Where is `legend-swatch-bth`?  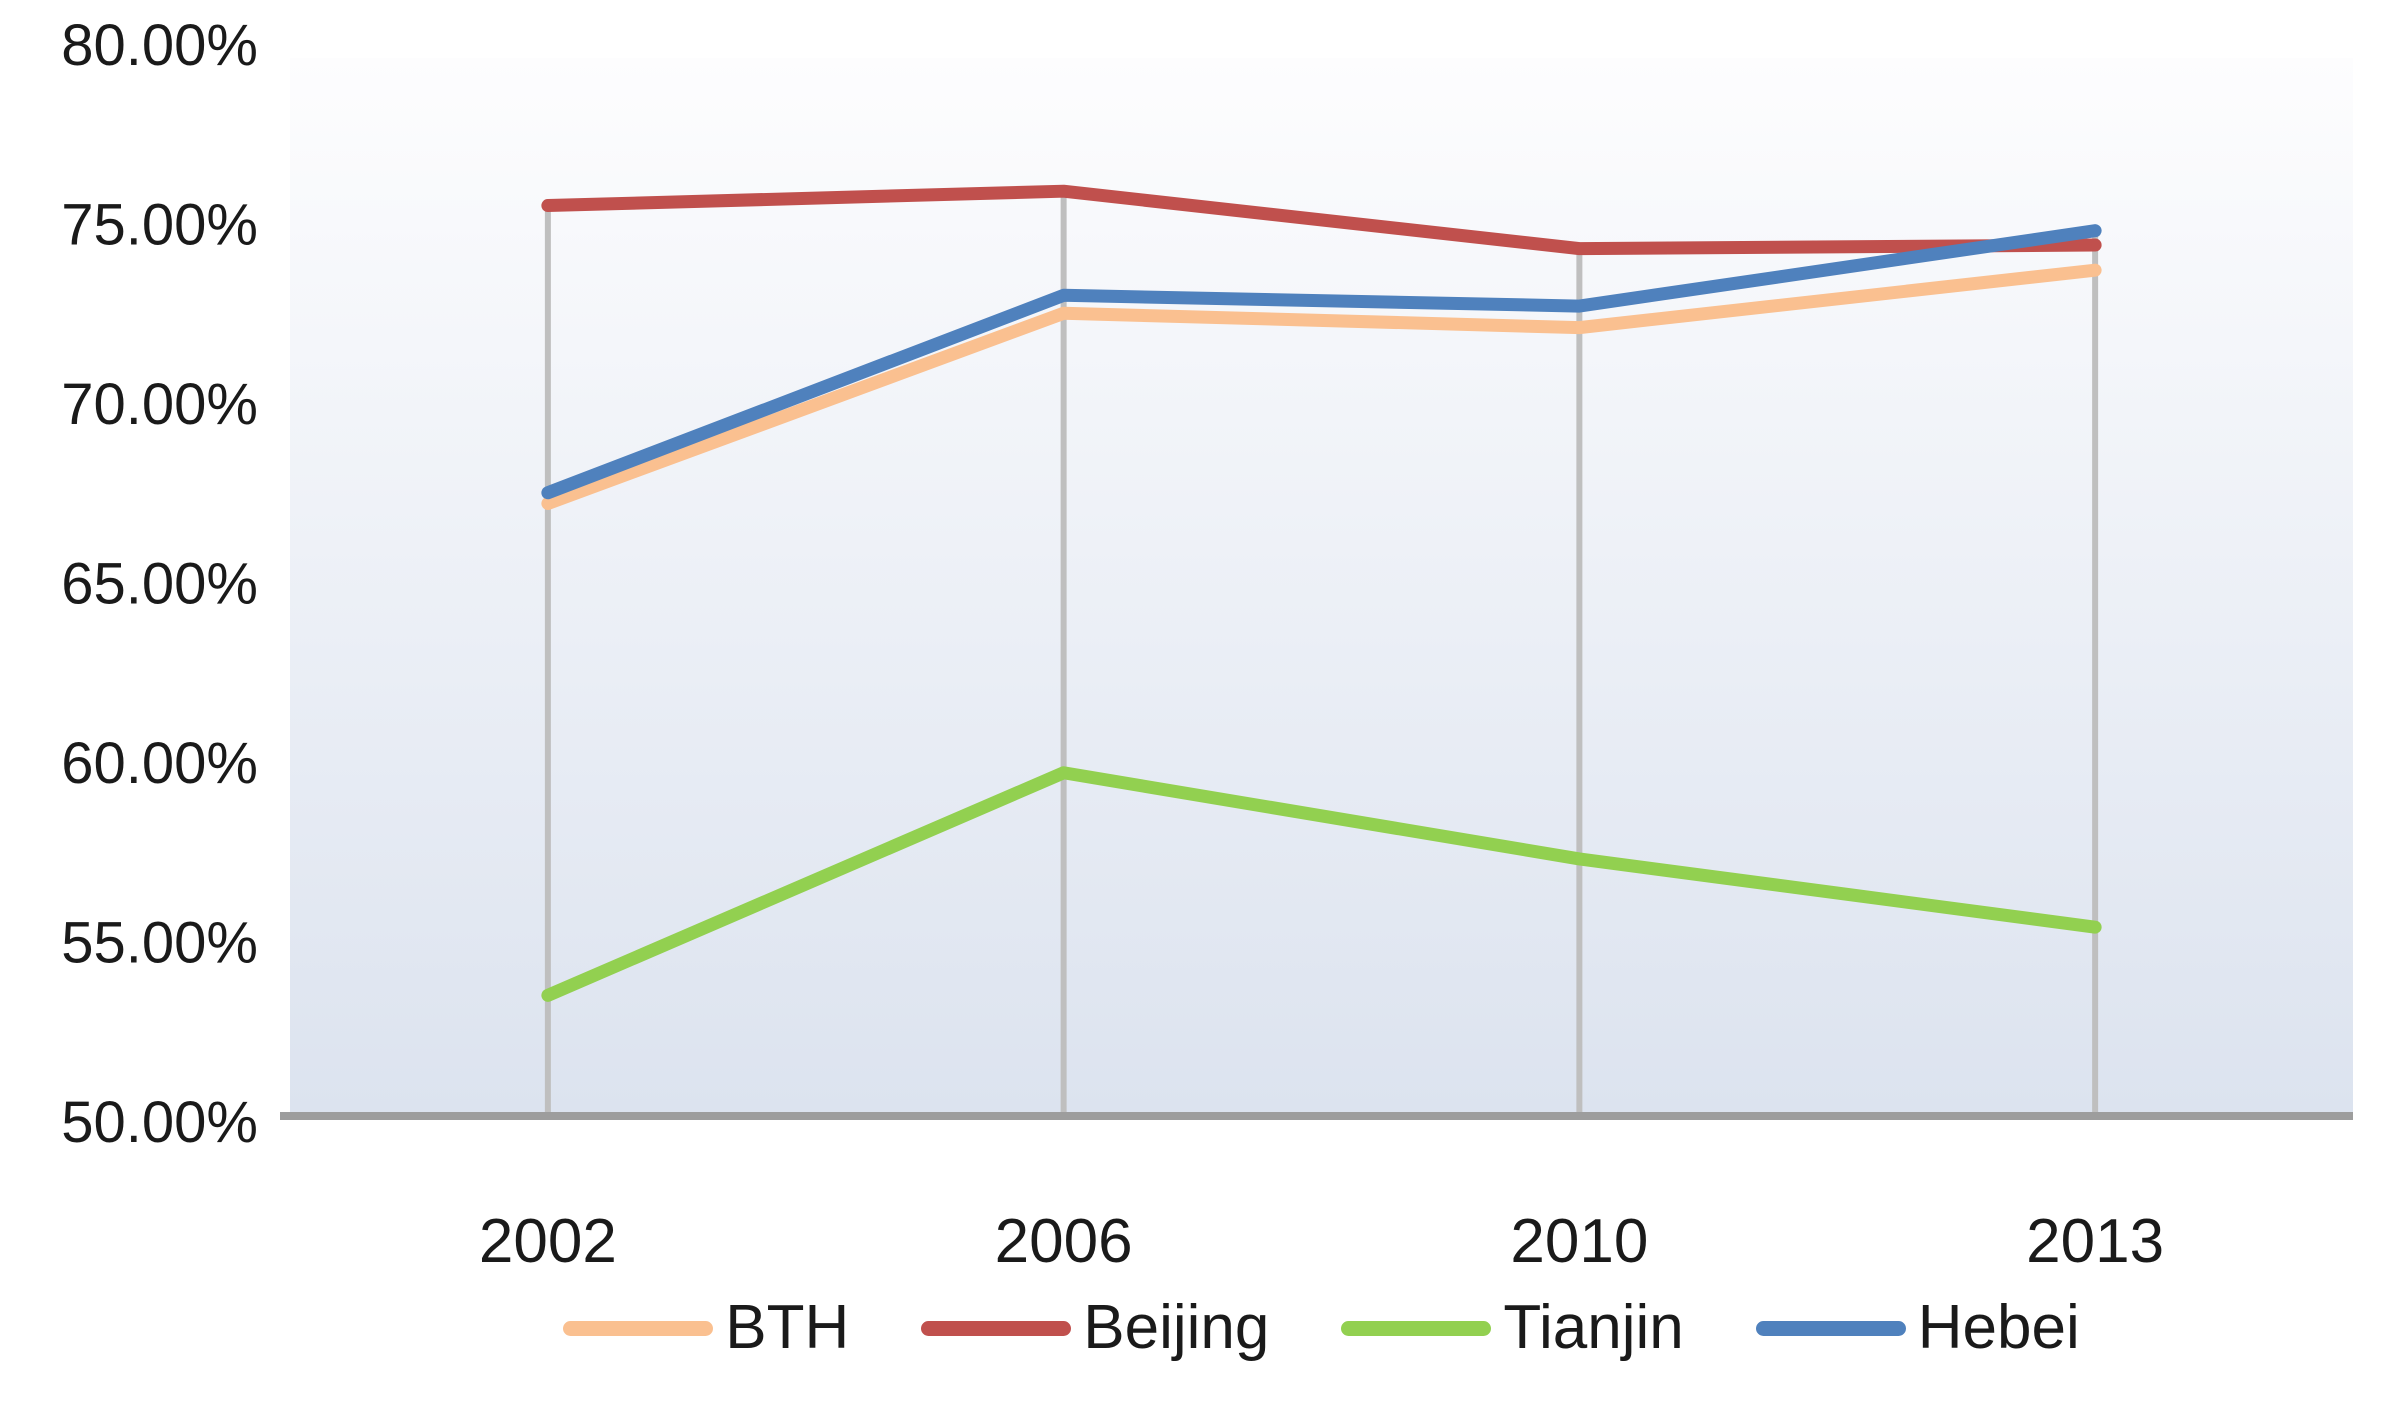
legend-swatch-bth is located at coordinates (638, 1328).